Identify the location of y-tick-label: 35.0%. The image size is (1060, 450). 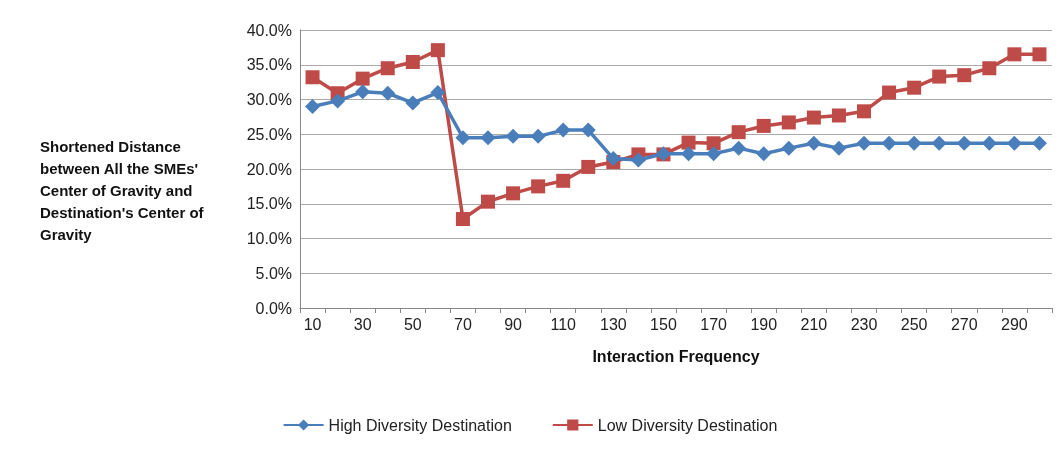
(269, 65).